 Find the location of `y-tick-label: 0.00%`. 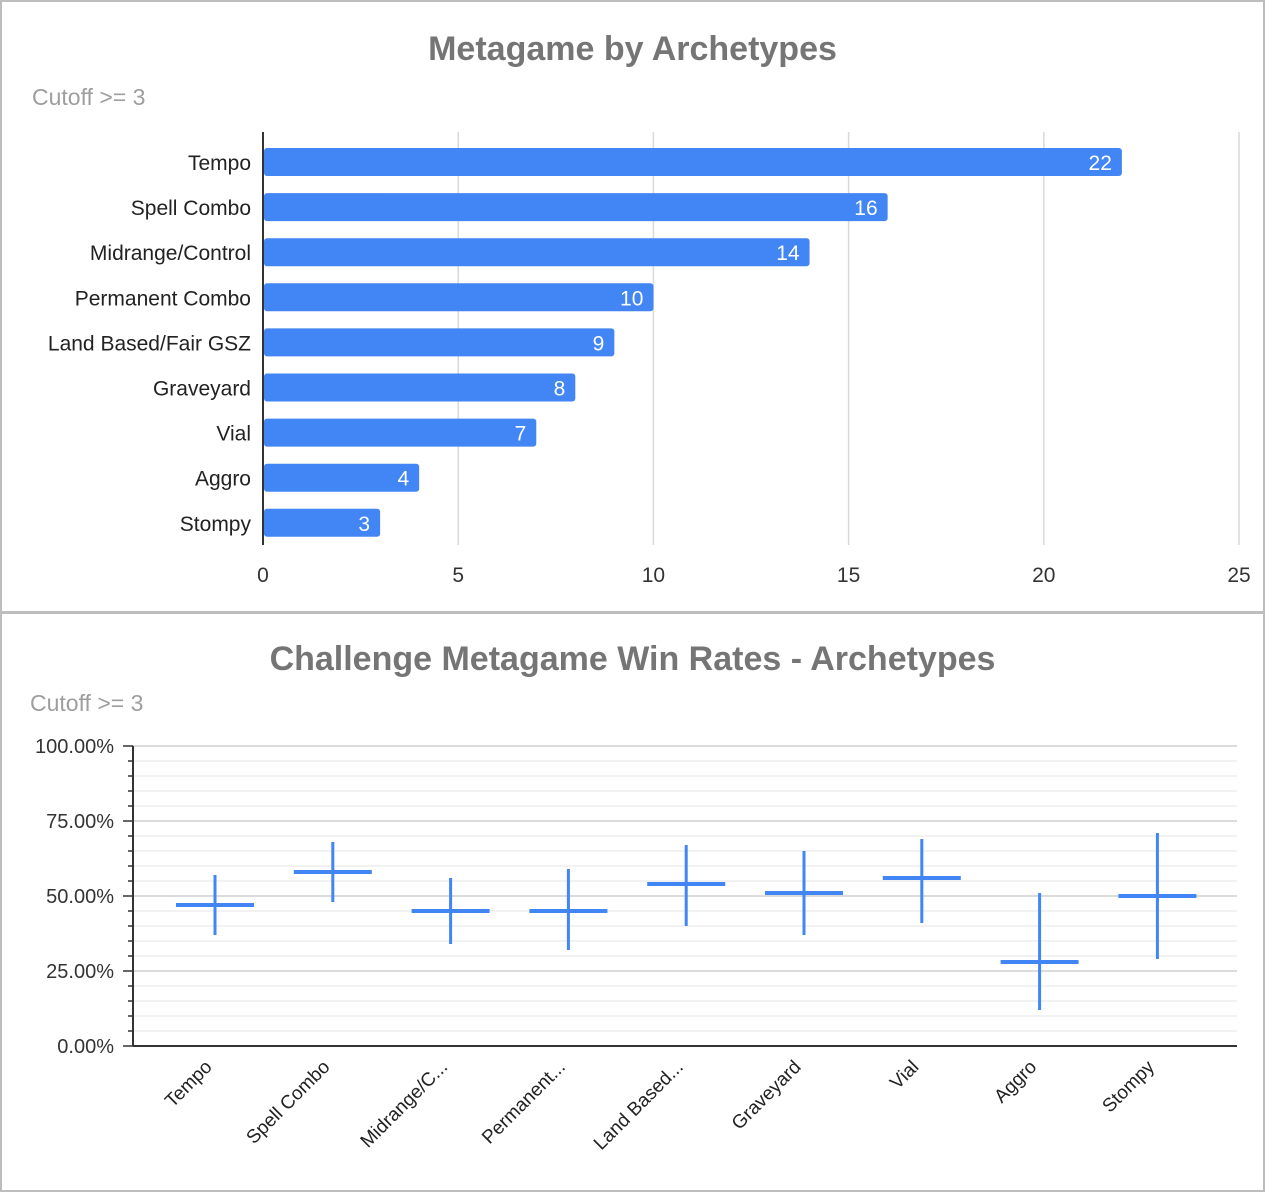

y-tick-label: 0.00% is located at coordinates (85, 1047).